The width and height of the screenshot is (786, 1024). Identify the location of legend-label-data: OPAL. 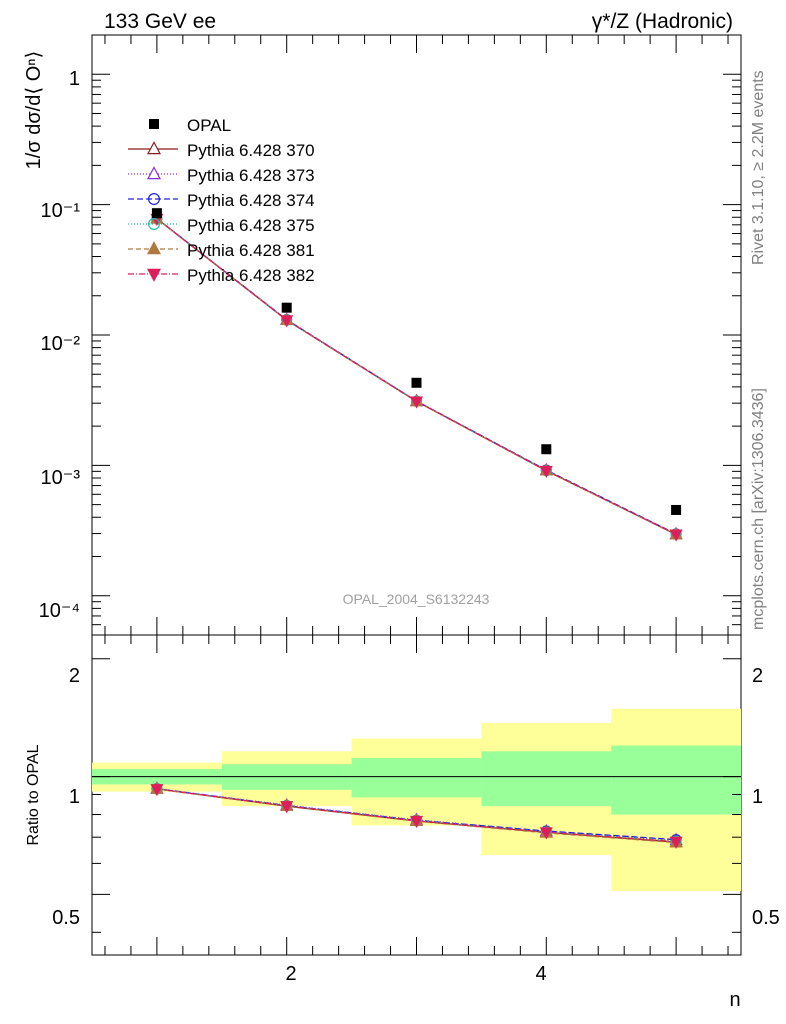
(209, 125).